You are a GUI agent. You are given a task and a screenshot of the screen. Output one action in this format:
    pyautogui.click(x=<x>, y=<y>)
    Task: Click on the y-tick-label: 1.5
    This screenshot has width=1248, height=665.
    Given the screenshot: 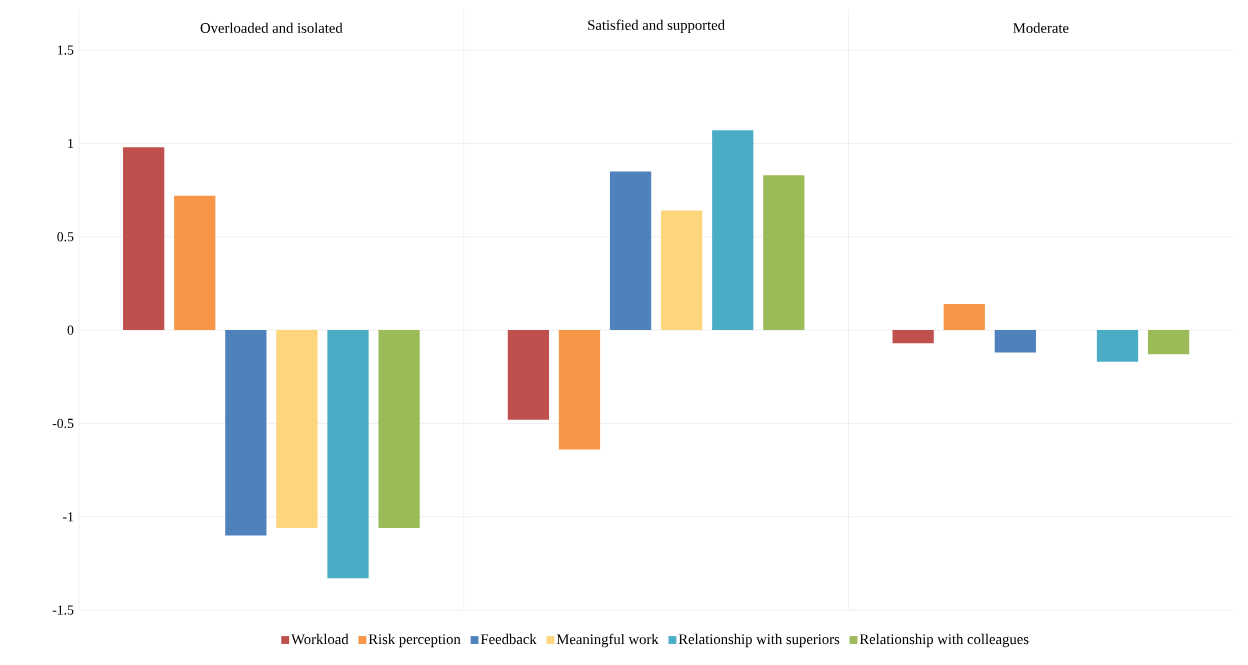 What is the action you would take?
    pyautogui.click(x=65, y=50)
    